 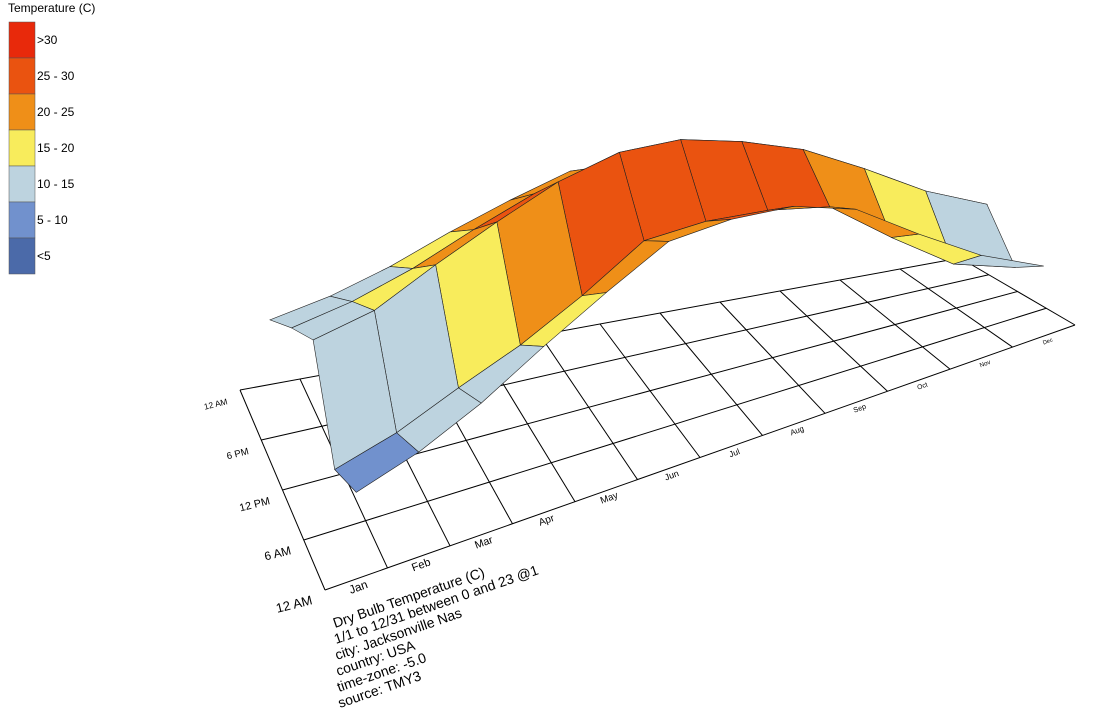 I want to click on legend-label: <5, so click(x=44, y=256).